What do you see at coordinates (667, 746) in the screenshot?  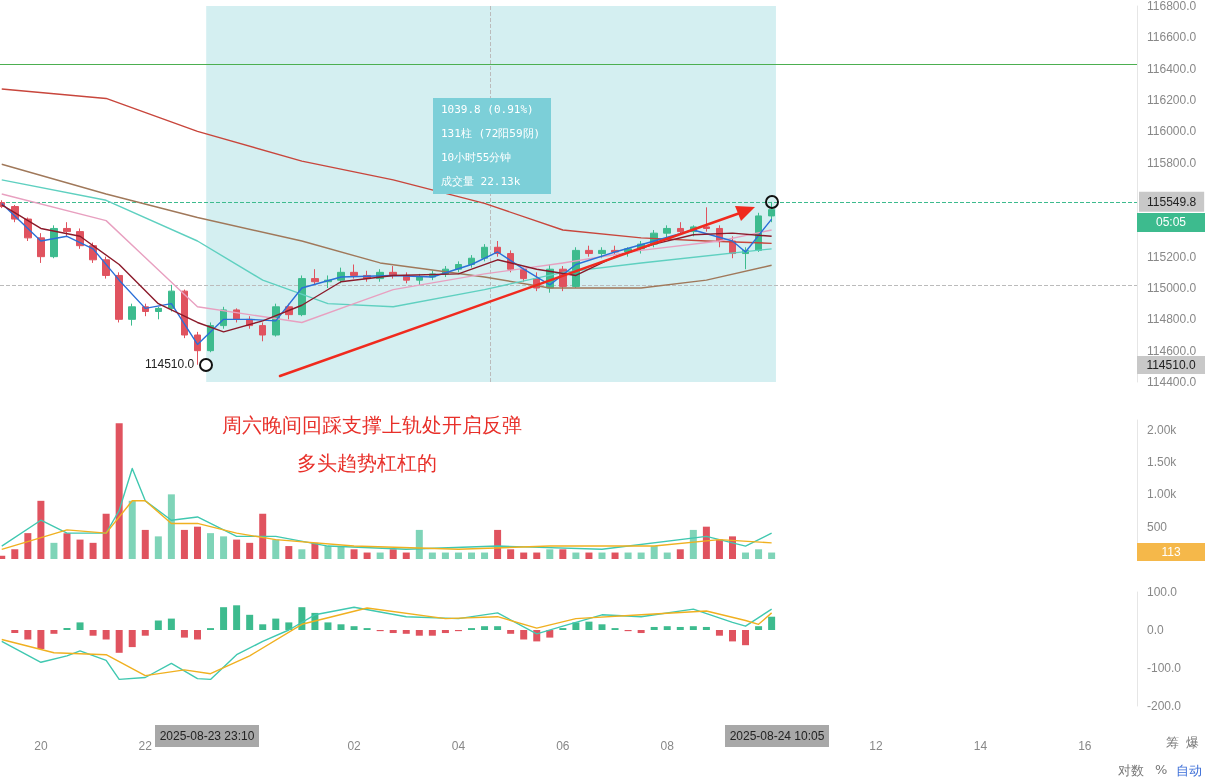 I see `x-tick-label: 08` at bounding box center [667, 746].